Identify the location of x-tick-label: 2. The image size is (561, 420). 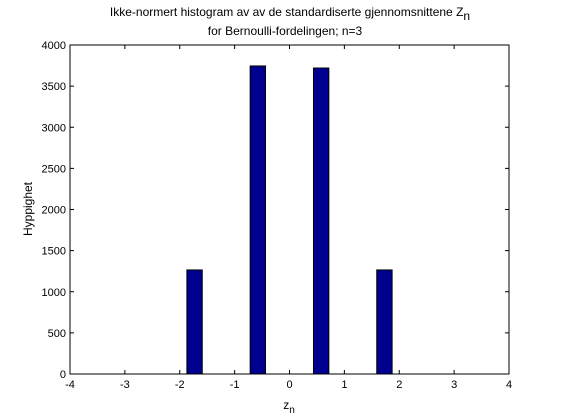
(399, 385).